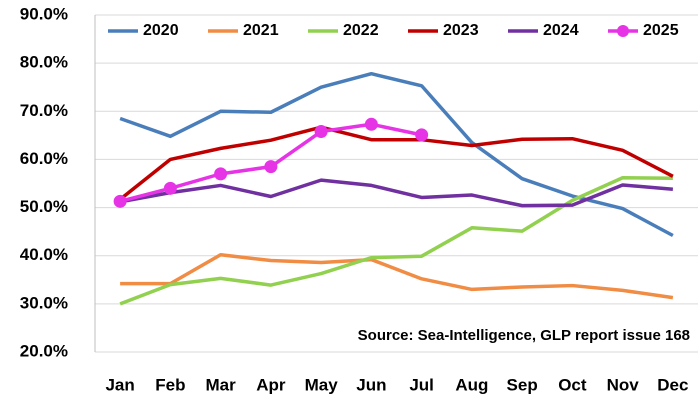 The image size is (700, 400). What do you see at coordinates (44, 302) in the screenshot?
I see `y-tick-label: 30.0%` at bounding box center [44, 302].